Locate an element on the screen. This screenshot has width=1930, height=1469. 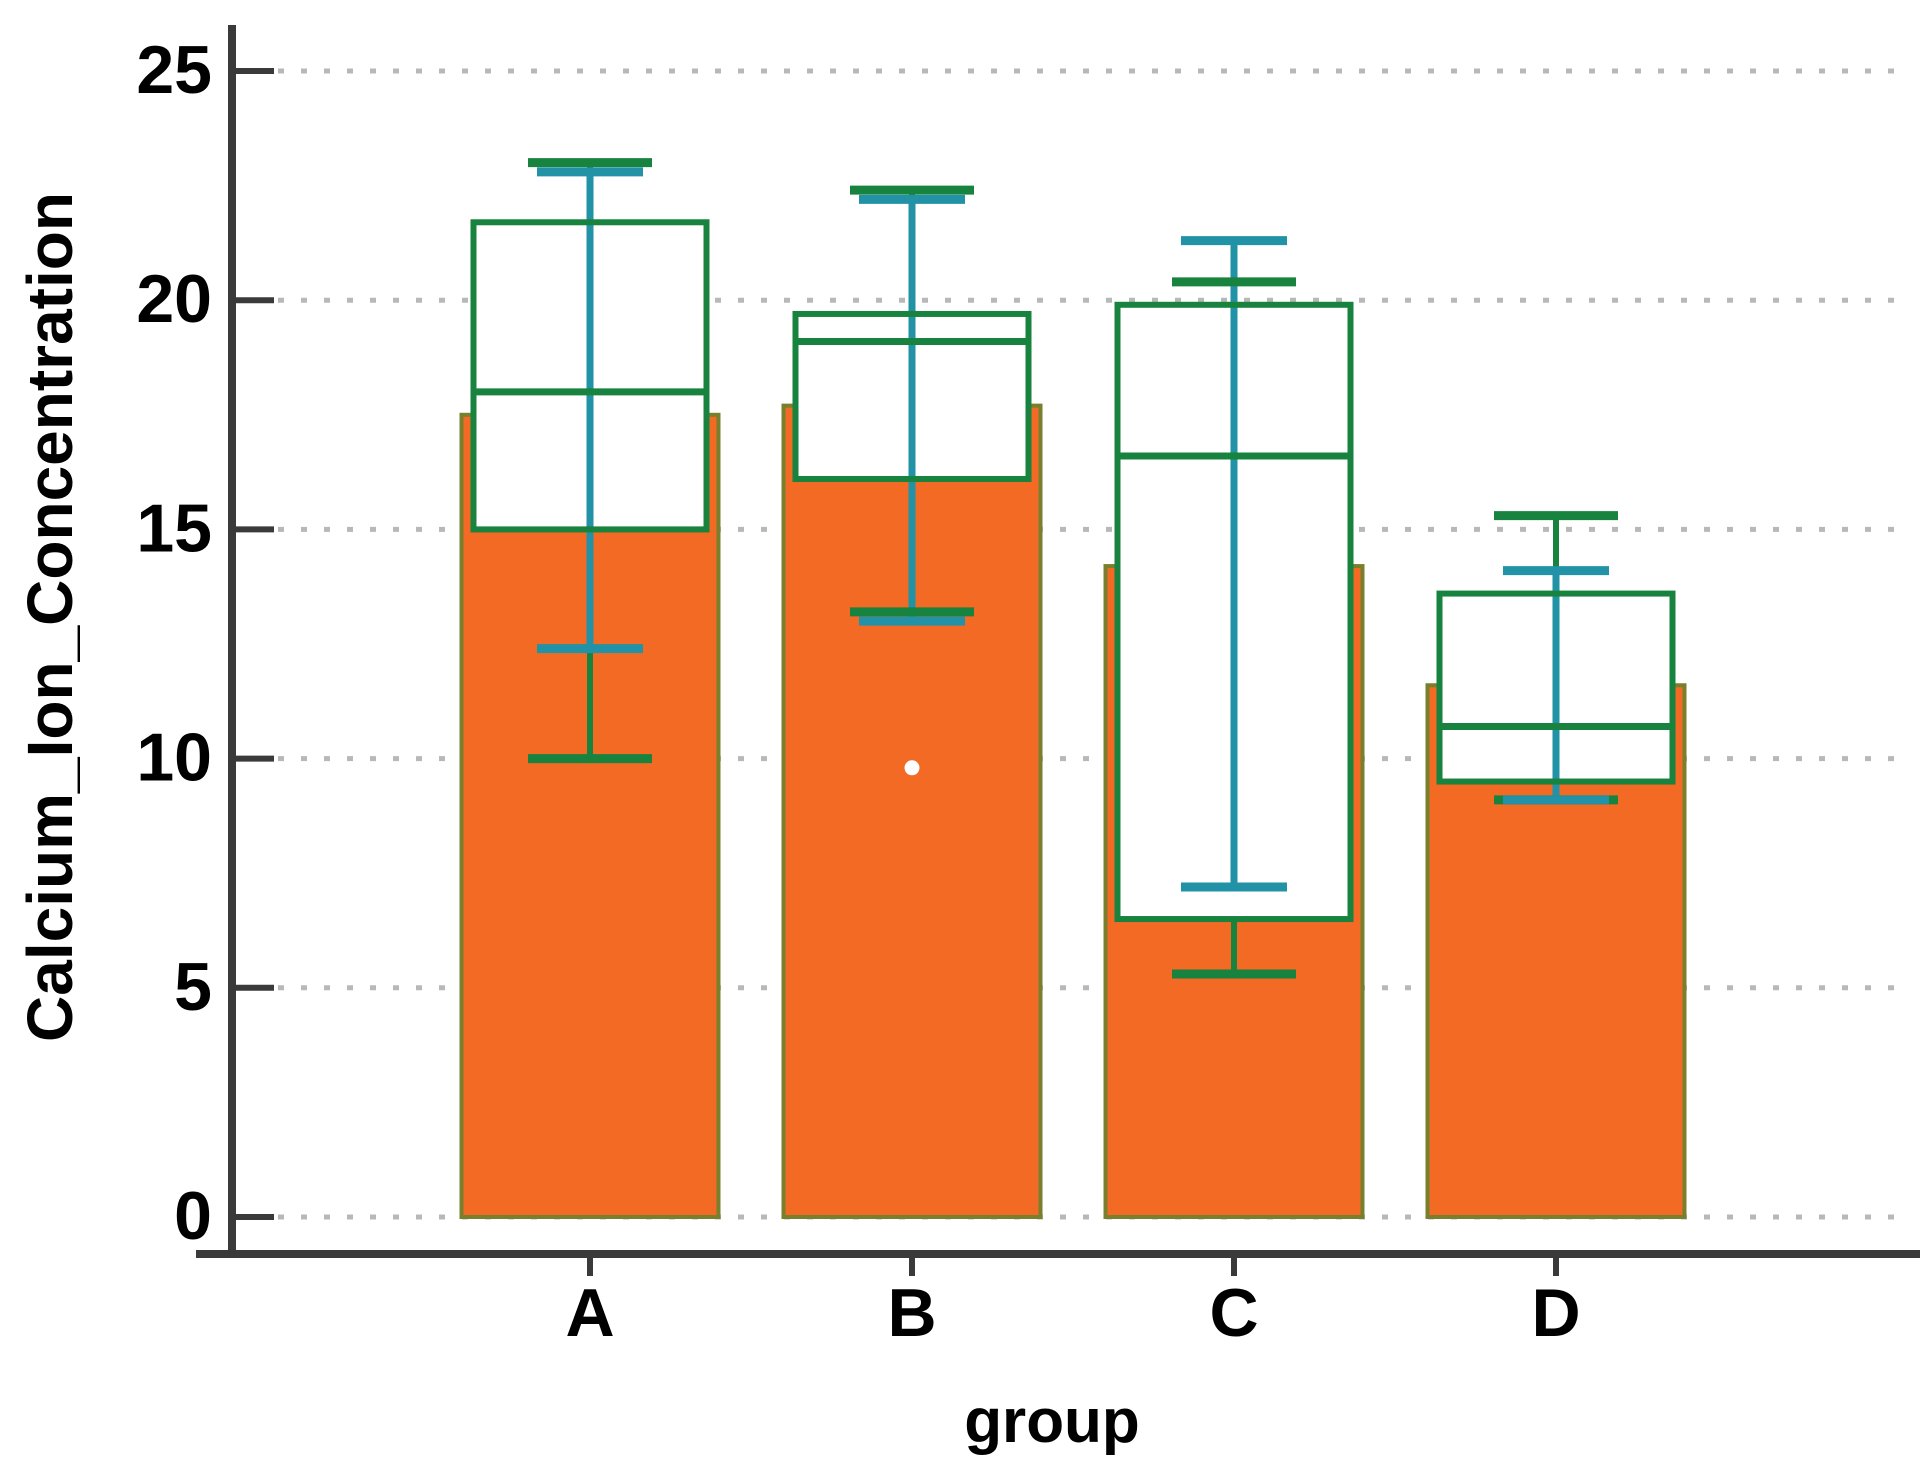
x-tick-label: A is located at coordinates (589, 1313).